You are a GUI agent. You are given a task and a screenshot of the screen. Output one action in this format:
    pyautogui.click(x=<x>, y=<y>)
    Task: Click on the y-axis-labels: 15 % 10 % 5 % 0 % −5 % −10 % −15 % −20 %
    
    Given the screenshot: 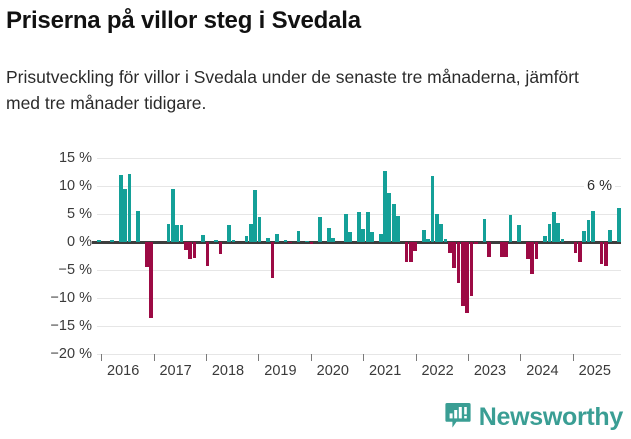 What is the action you would take?
    pyautogui.click(x=46, y=256)
    